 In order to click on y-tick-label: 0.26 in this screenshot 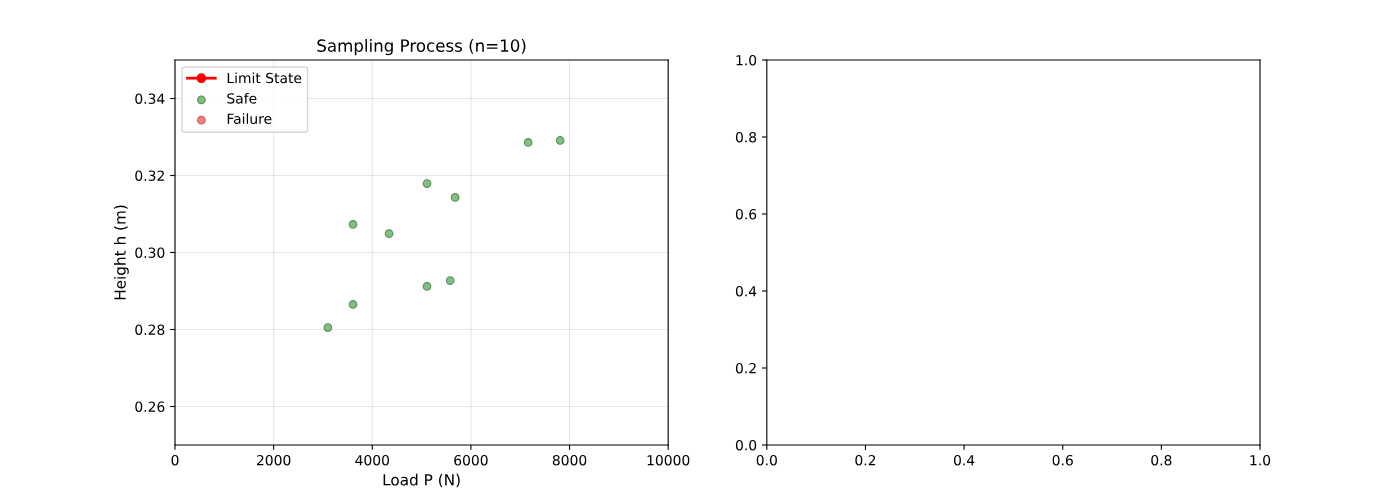, I will do `click(150, 406)`.